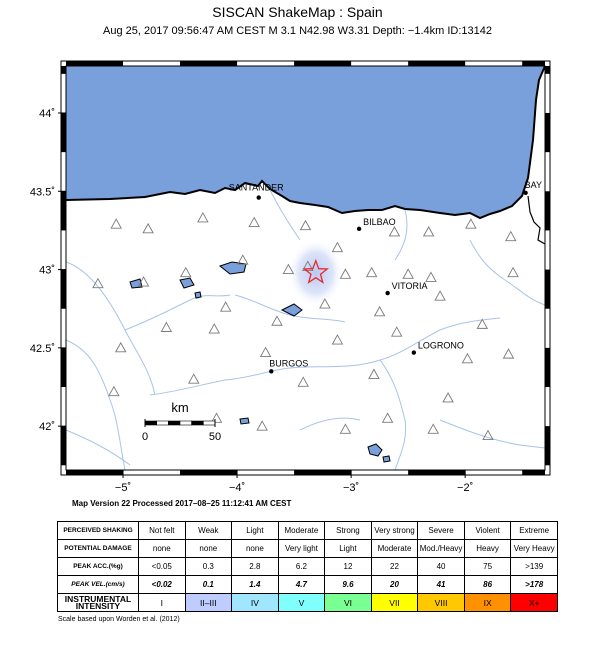 The width and height of the screenshot is (595, 651). I want to click on city-label: LOGRONO, so click(441, 346).